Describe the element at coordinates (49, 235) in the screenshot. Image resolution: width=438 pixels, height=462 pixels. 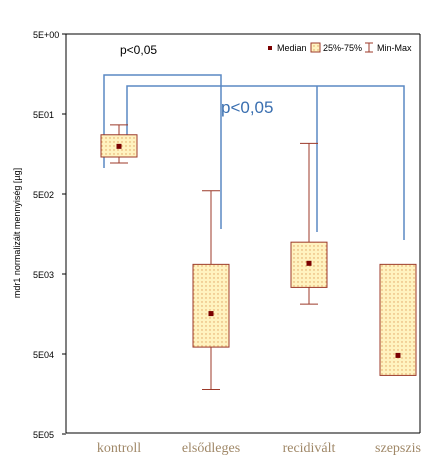
I see `y-ticks: 5E+00 5E01 5E02 5E03 5E04 5E05` at that location.